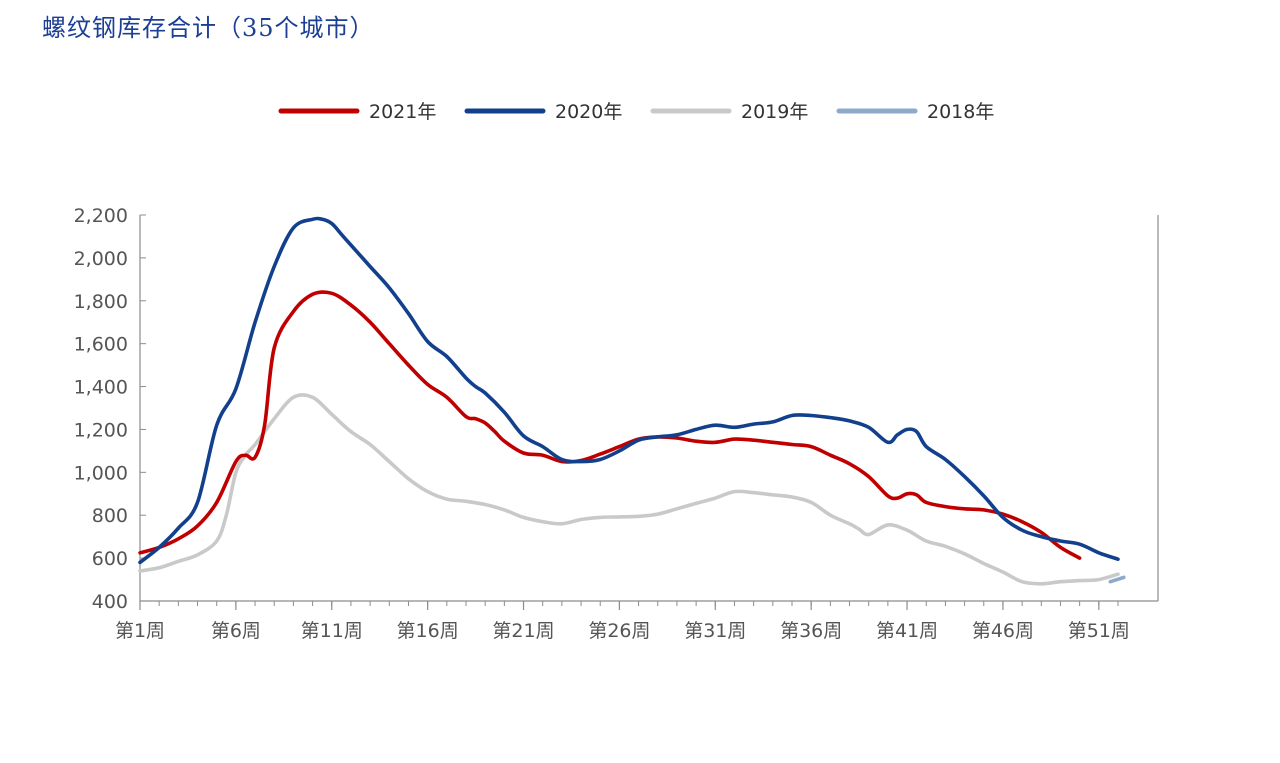 The image size is (1280, 763). Describe the element at coordinates (811, 631) in the screenshot. I see `x-tick-label: 第36周` at that location.